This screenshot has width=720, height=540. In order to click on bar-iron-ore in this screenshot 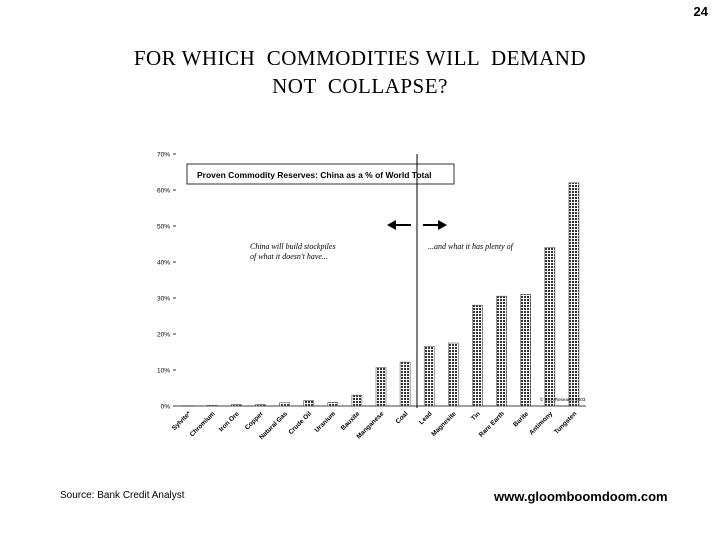, I will do `click(236, 405)`.